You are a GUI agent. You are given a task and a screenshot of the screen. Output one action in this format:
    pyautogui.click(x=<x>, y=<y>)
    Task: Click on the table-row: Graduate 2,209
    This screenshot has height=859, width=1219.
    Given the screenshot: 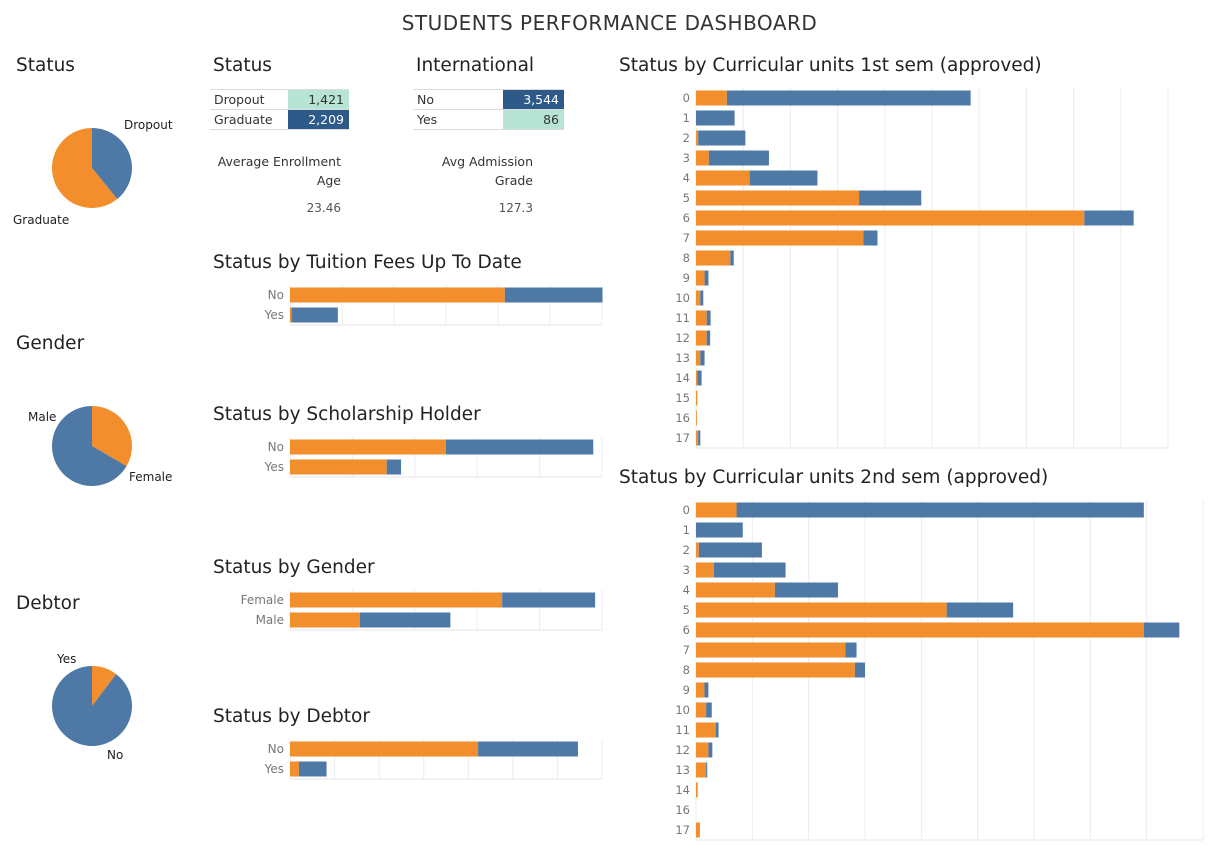 What is the action you would take?
    pyautogui.click(x=279, y=119)
    